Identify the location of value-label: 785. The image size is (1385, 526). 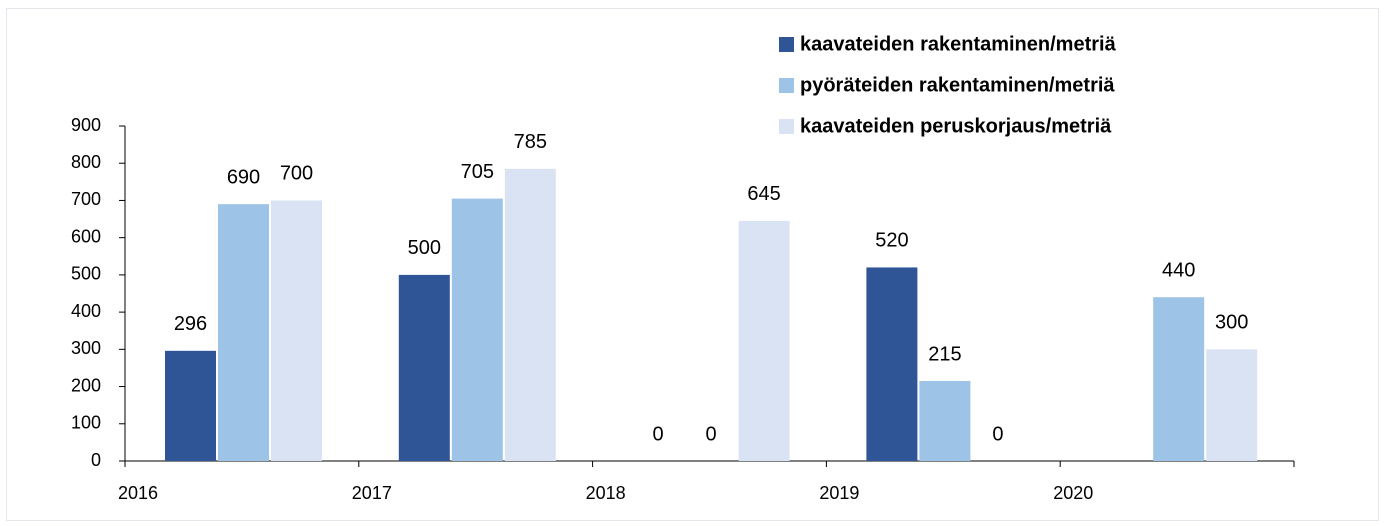
(530, 142).